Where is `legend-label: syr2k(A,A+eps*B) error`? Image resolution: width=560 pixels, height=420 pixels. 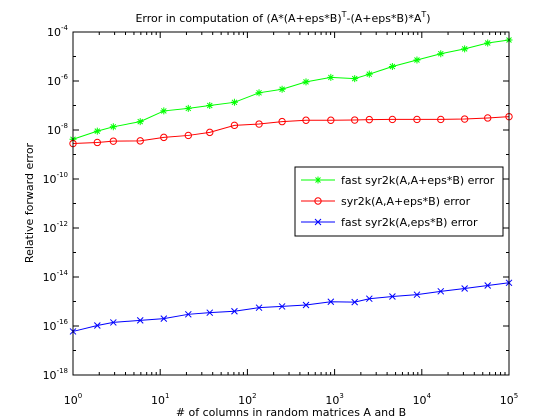
legend-label: syr2k(A,A+eps*B) error is located at coordinates (406, 201).